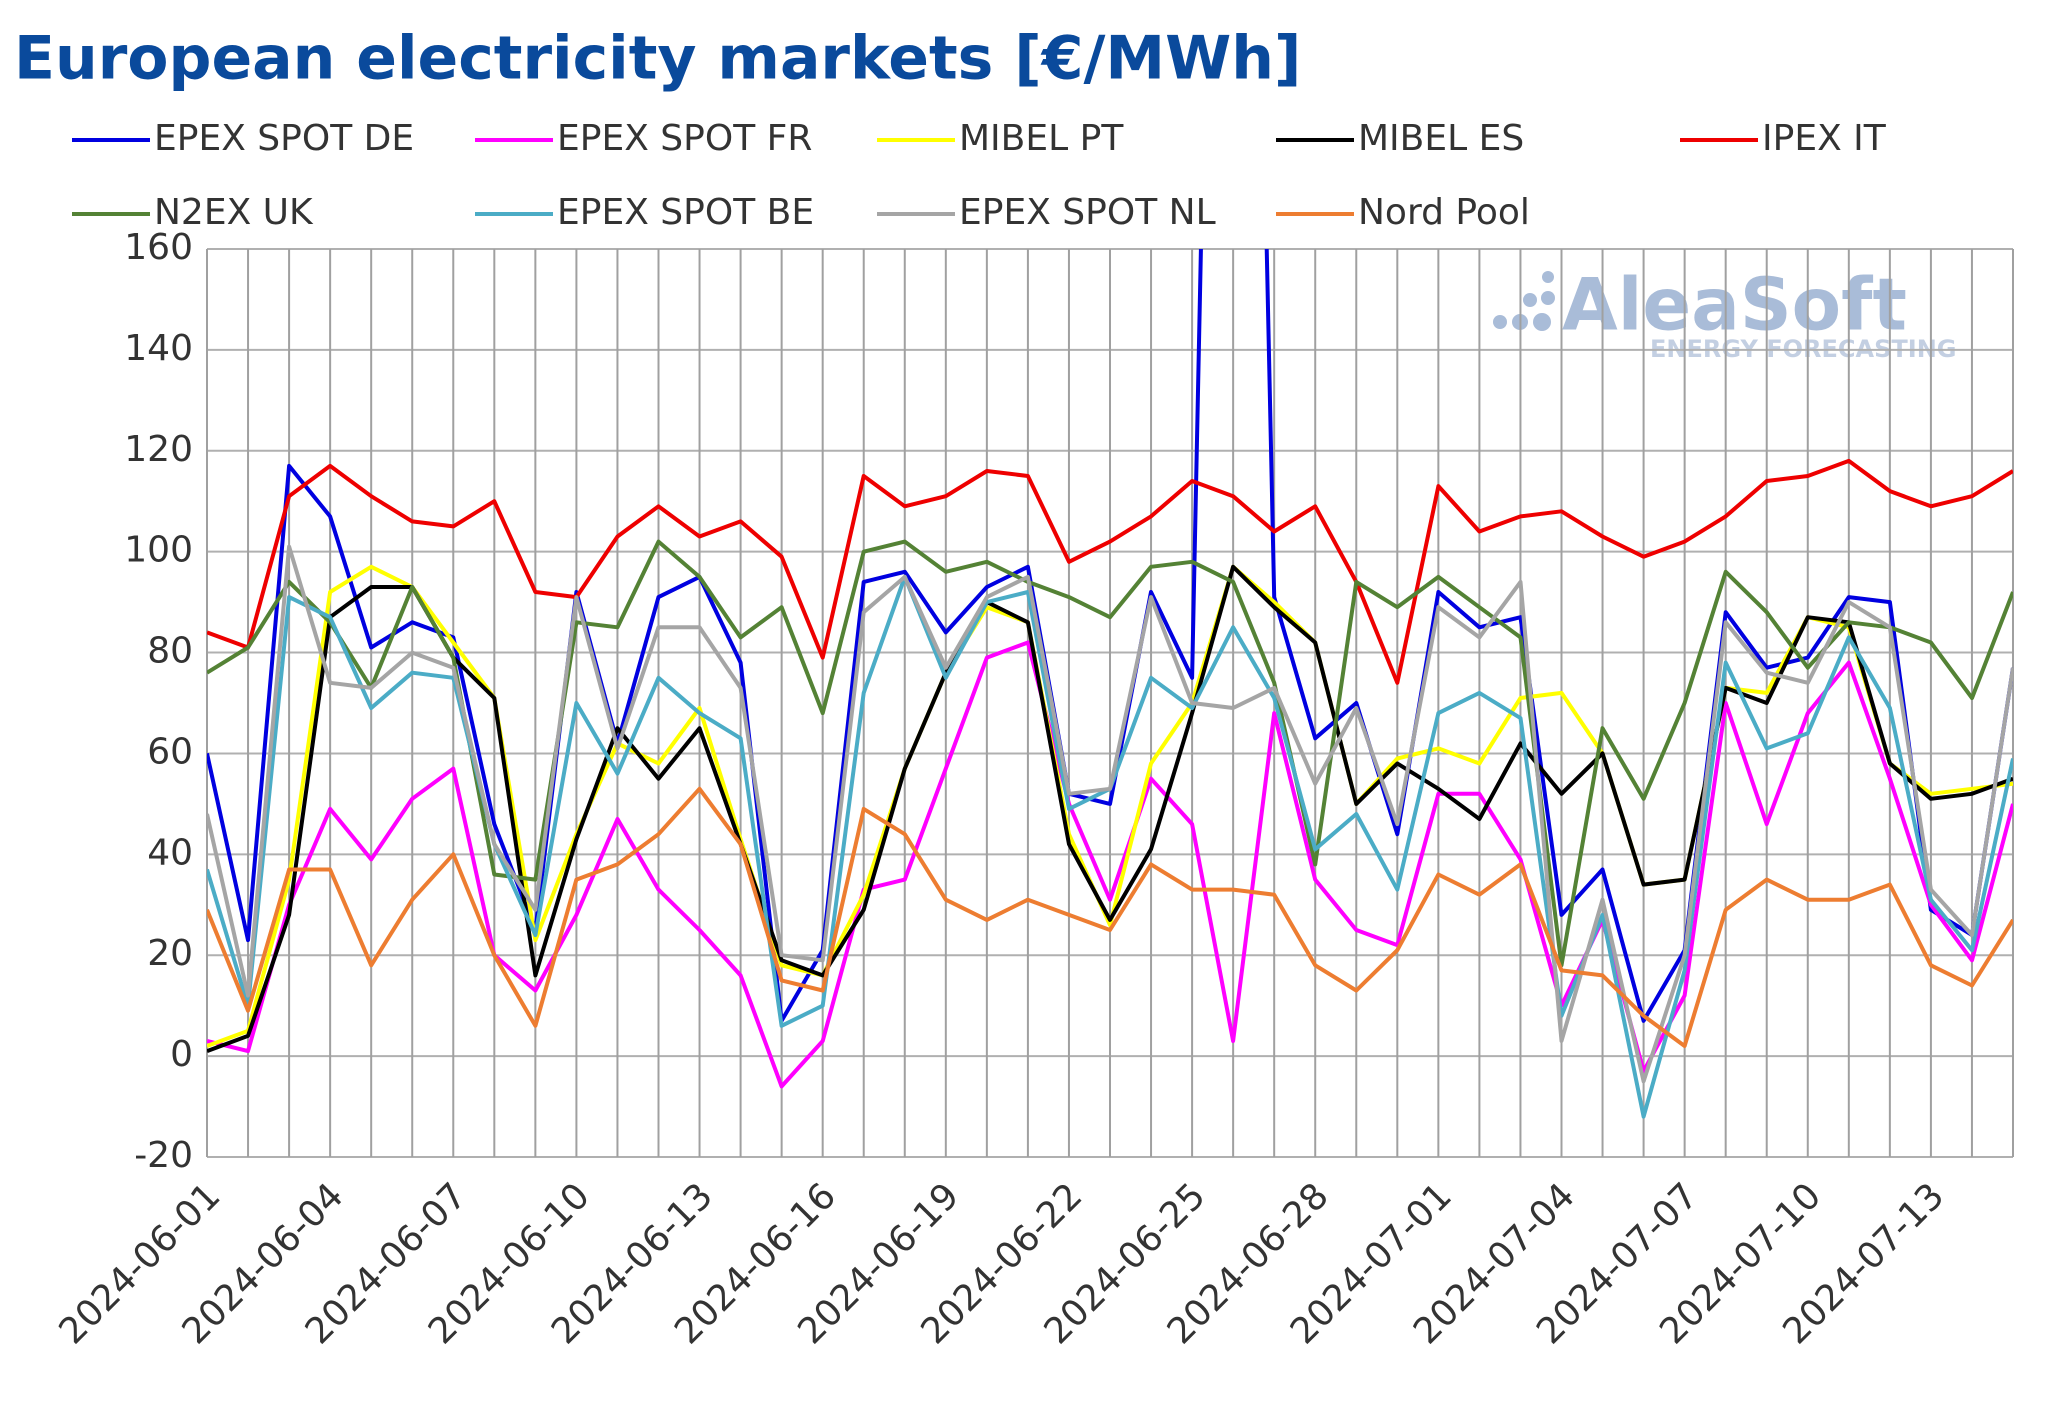 This screenshot has width=2048, height=1426. What do you see at coordinates (1441, 138) in the screenshot?
I see `legend-label: MIBEL ES` at bounding box center [1441, 138].